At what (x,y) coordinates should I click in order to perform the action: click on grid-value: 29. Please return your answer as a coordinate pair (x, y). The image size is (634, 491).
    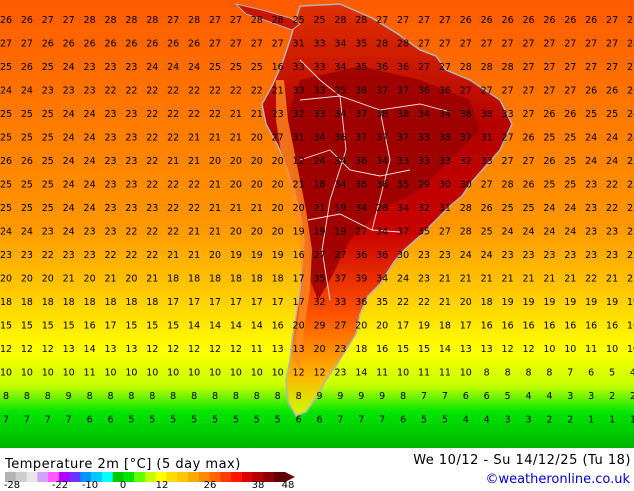
    Looking at the image, I should click on (424, 185).